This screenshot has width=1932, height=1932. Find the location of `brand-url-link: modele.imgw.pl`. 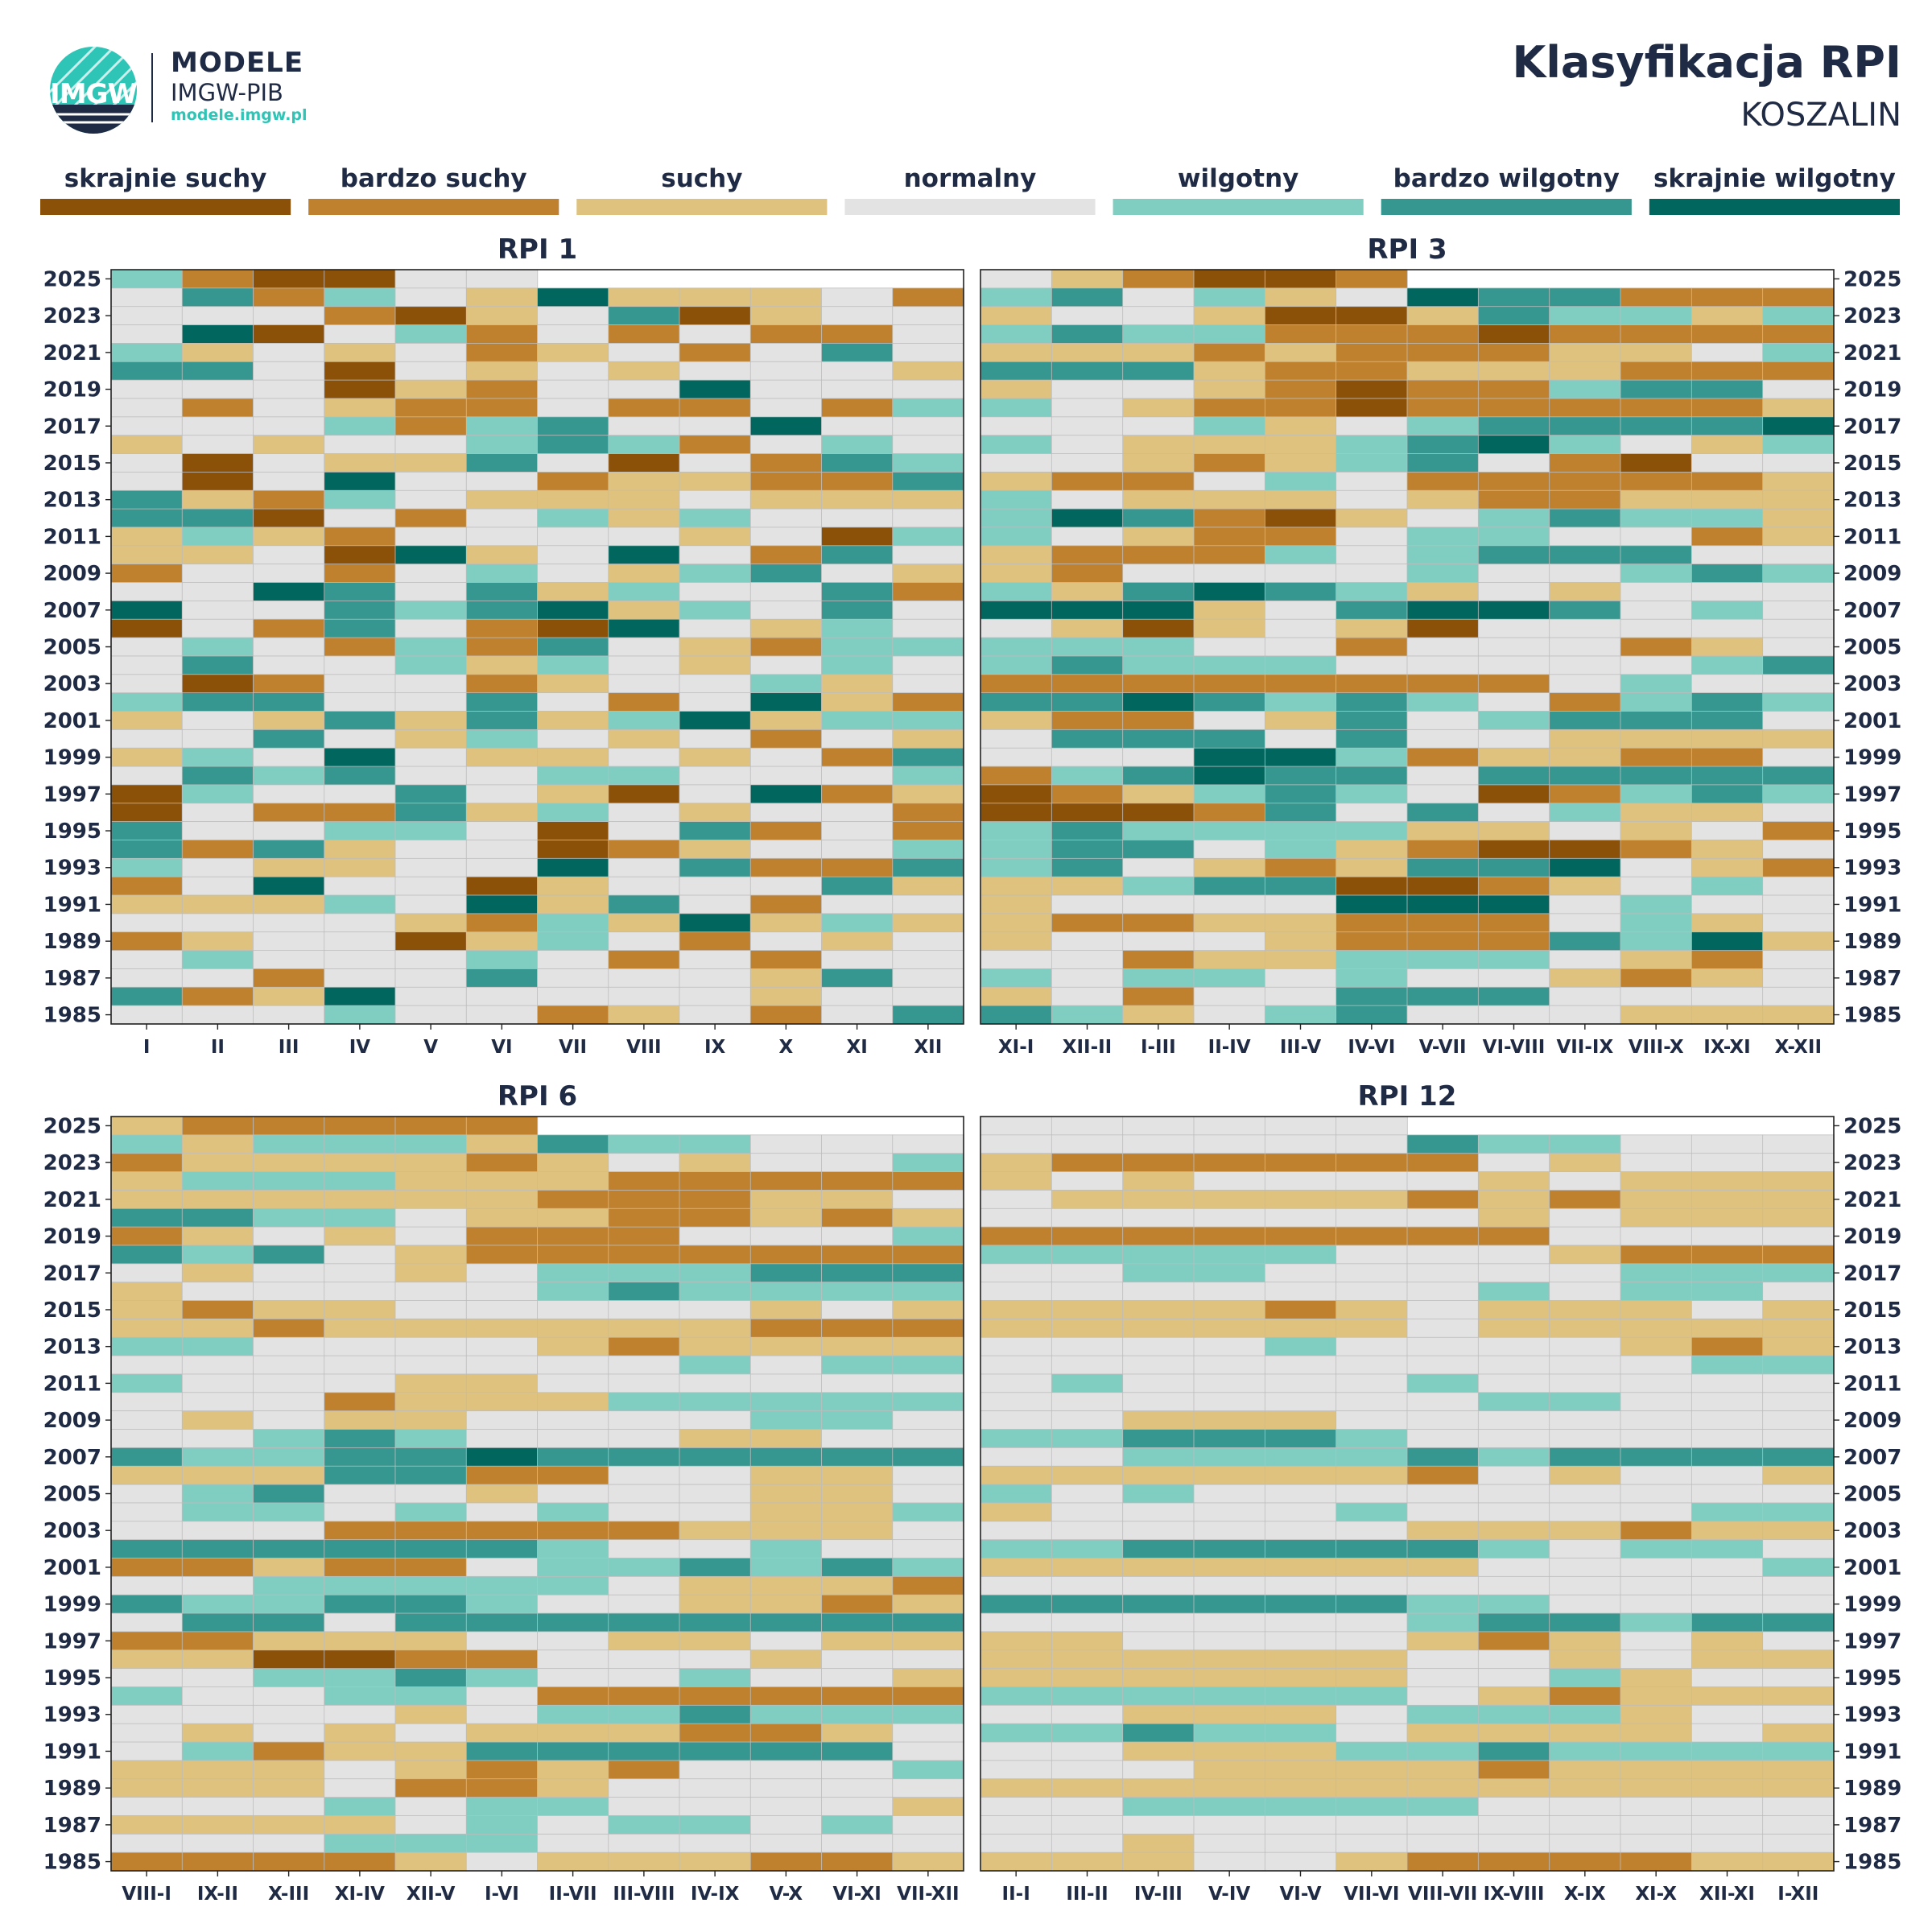

brand-url-link: modele.imgw.pl is located at coordinates (239, 115).